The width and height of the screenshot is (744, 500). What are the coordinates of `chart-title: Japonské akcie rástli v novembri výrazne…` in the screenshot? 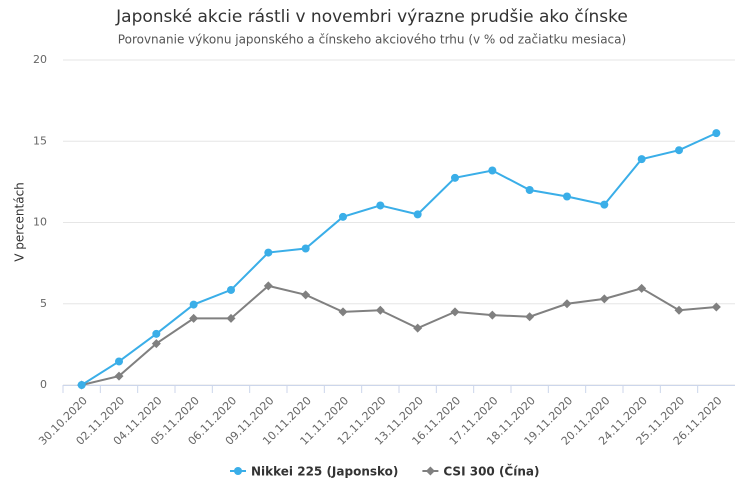 It's located at (371, 17).